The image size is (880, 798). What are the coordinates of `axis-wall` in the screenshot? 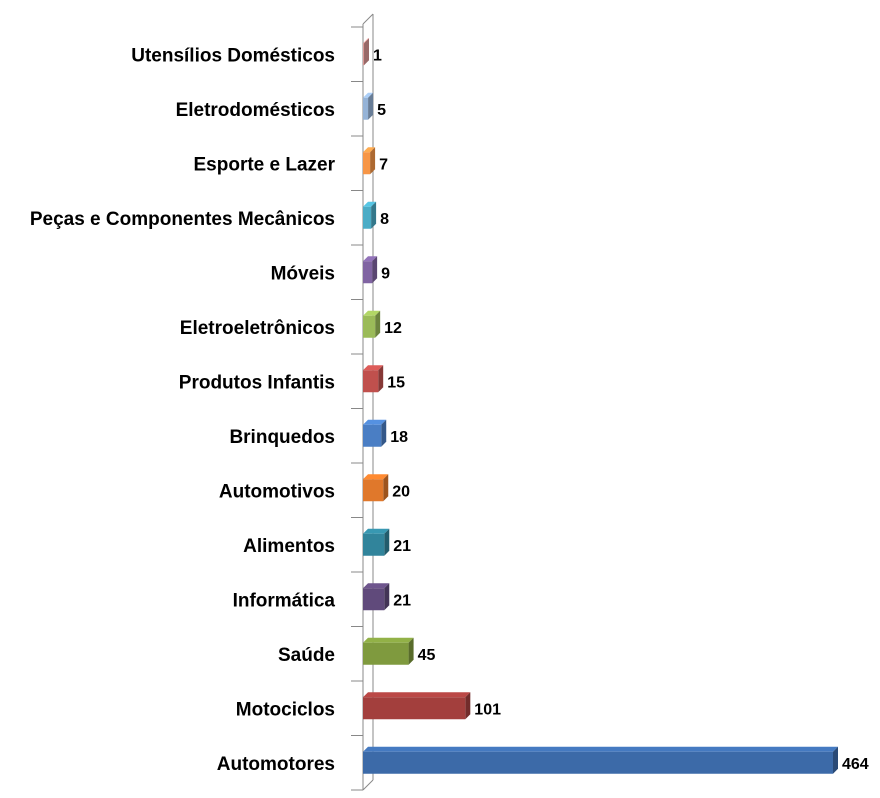 It's located at (368, 402).